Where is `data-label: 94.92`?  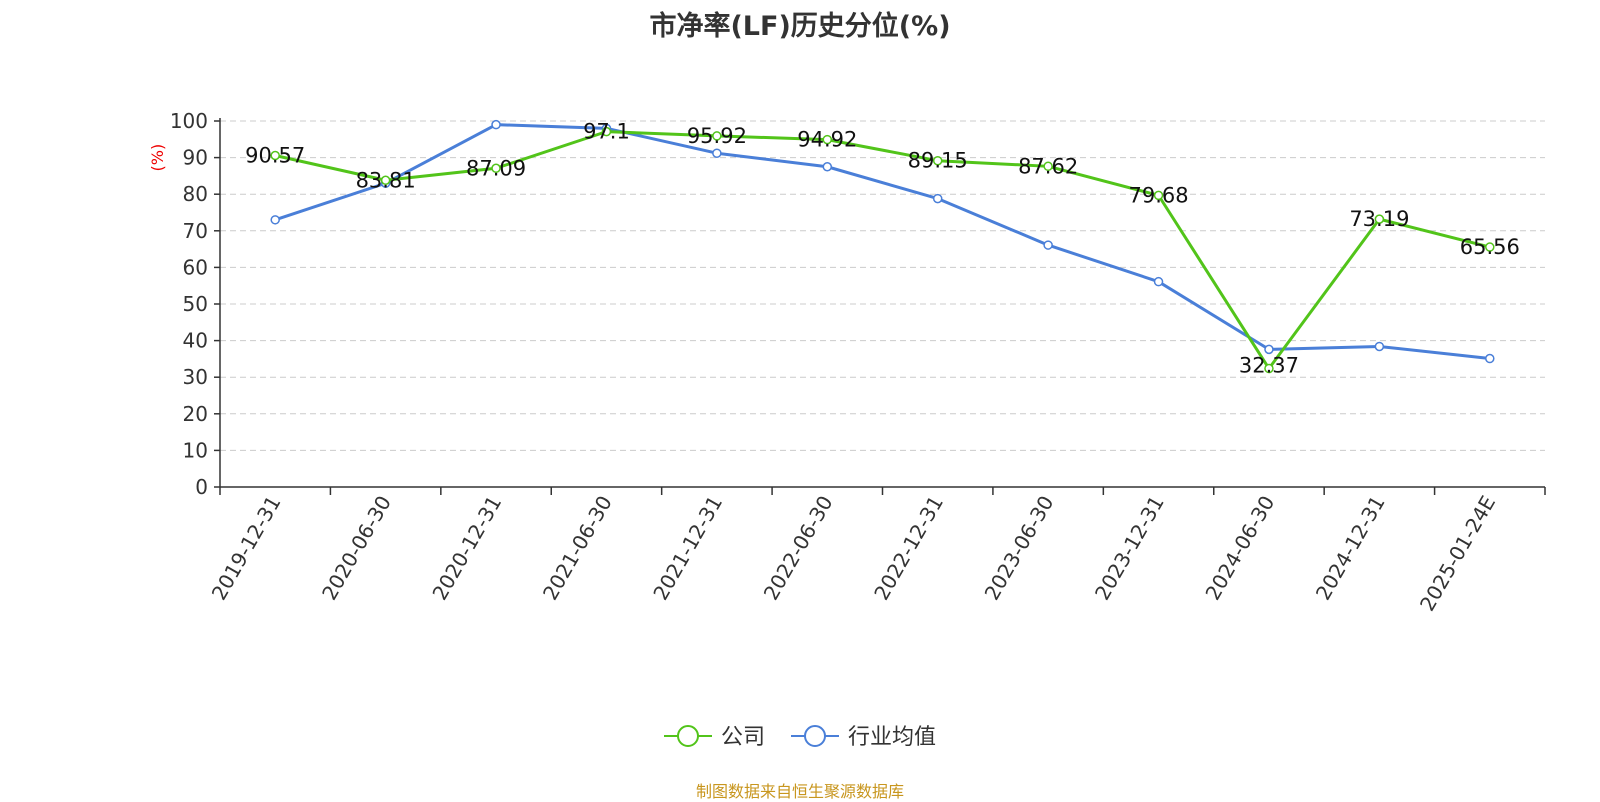
data-label: 94.92 is located at coordinates (827, 140).